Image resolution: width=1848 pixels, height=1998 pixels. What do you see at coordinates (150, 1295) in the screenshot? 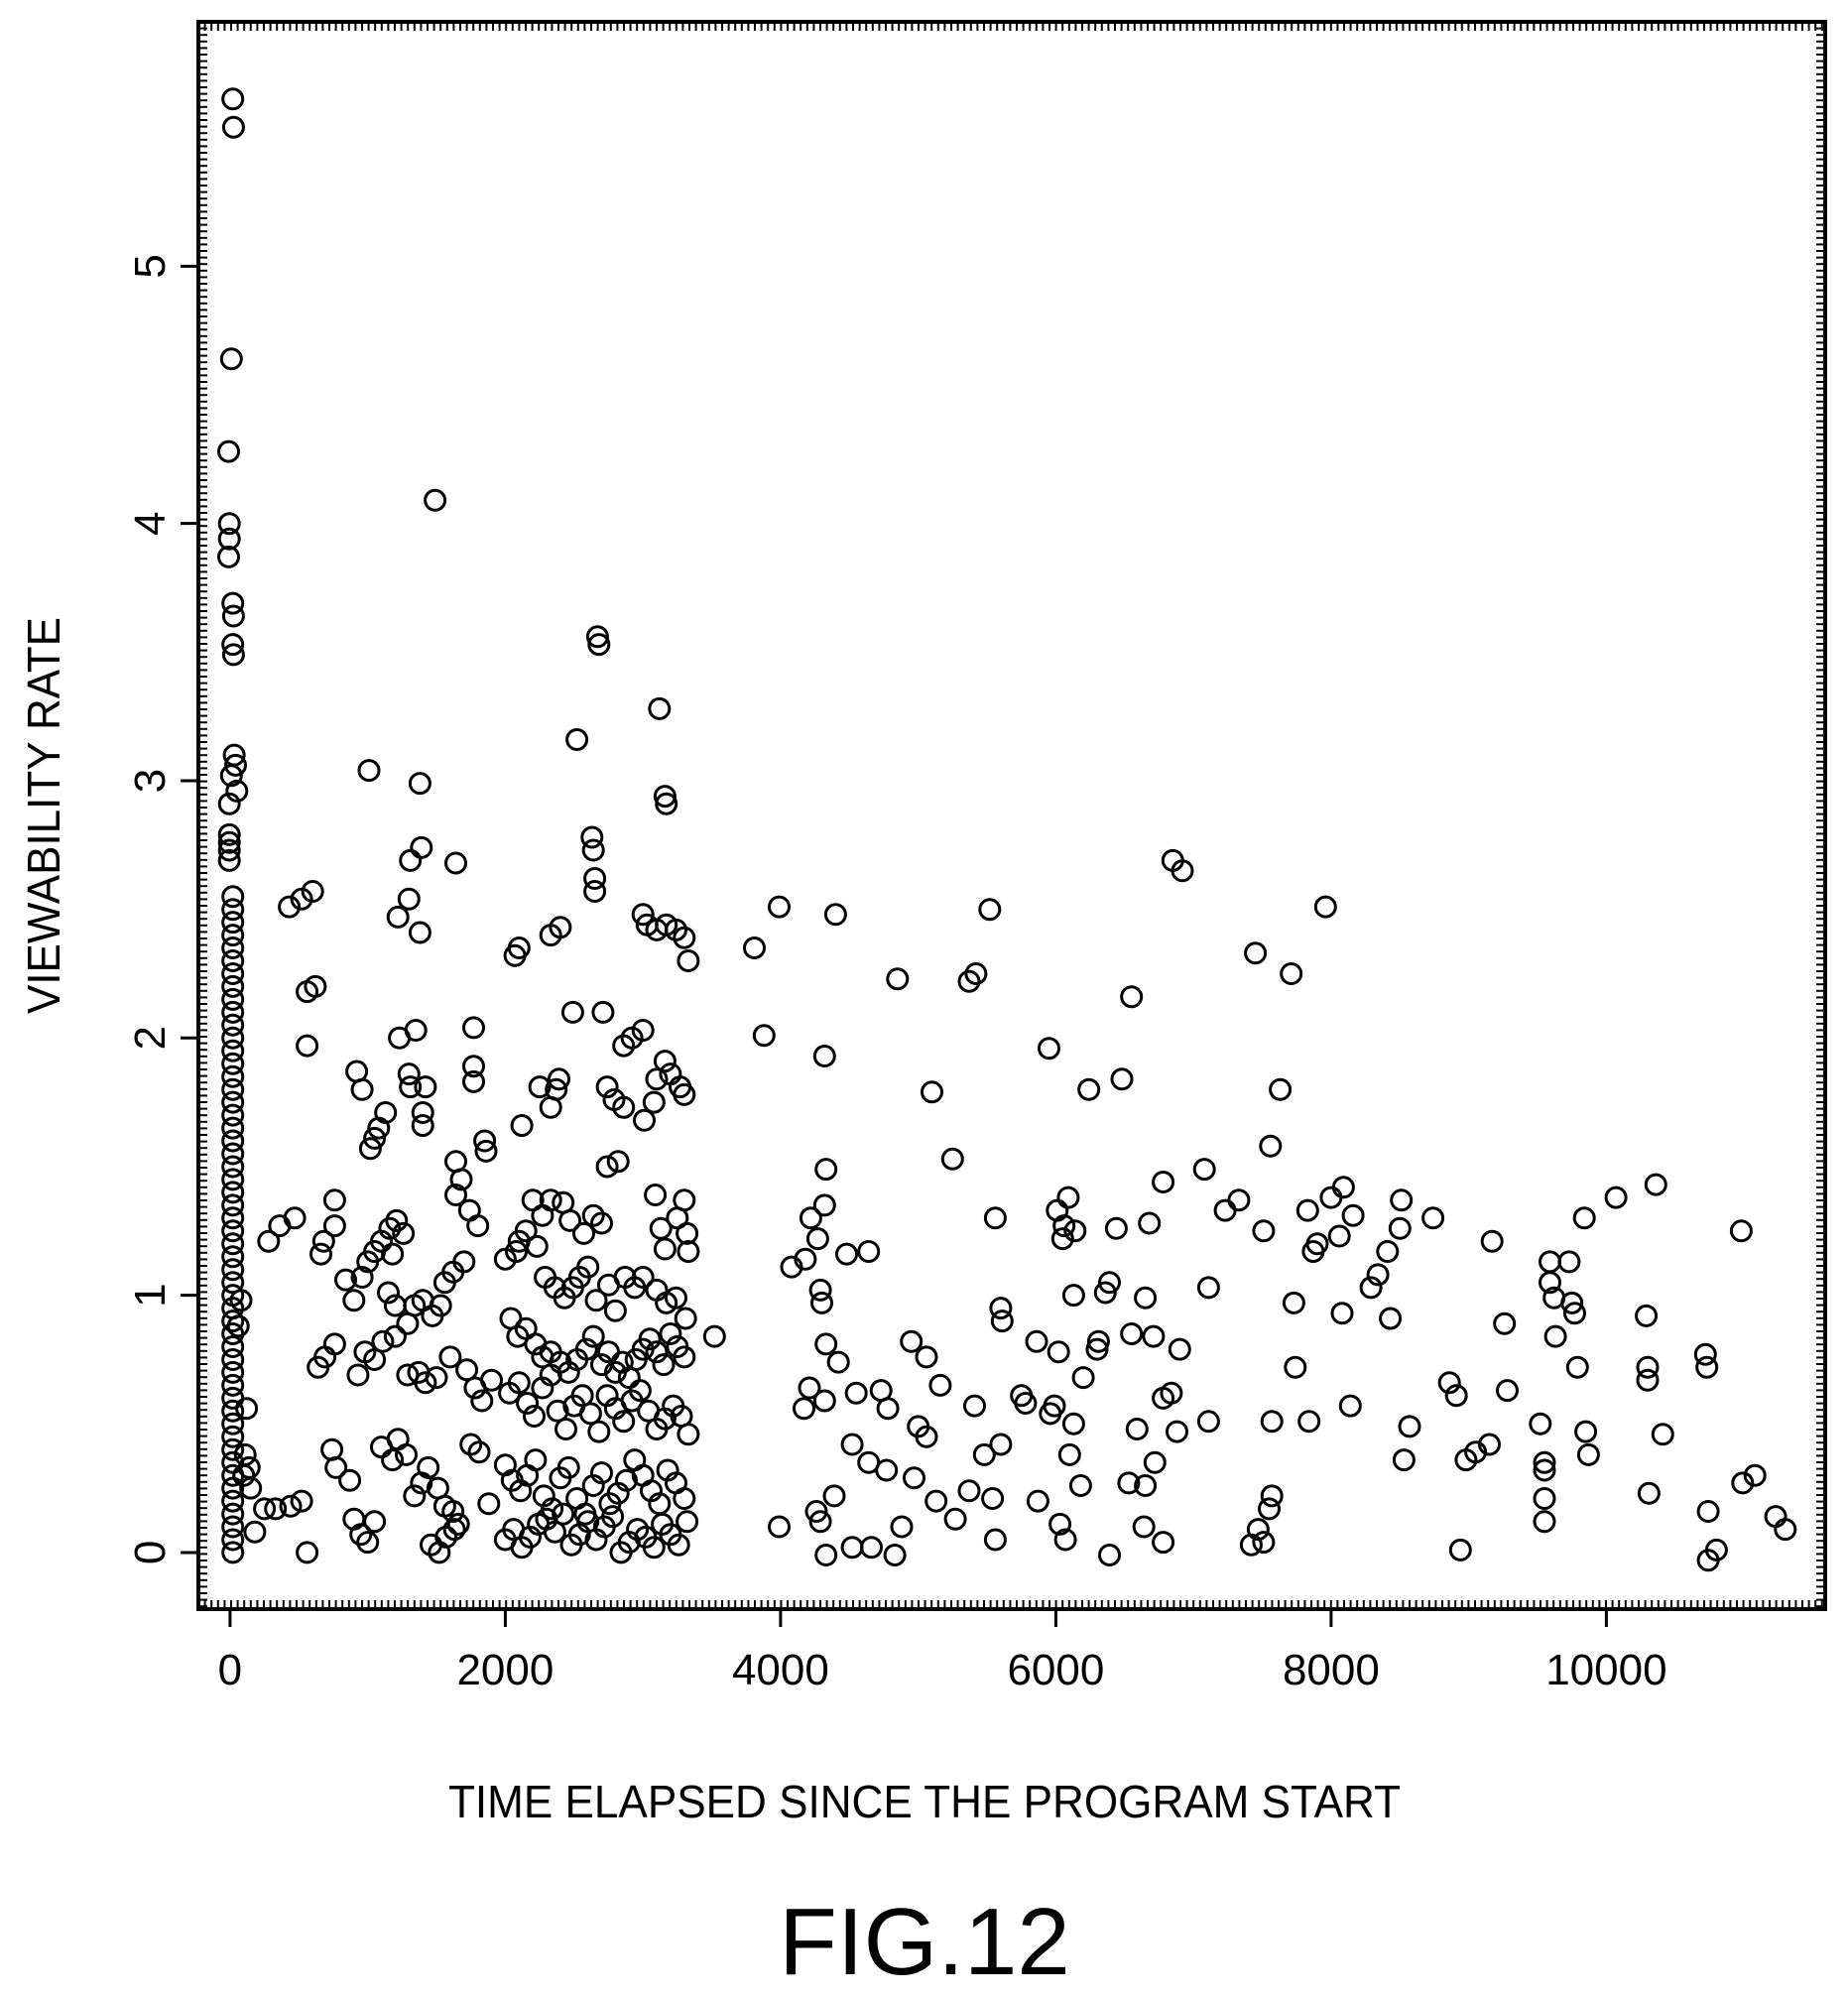
I see `y-tick-label: 1` at bounding box center [150, 1295].